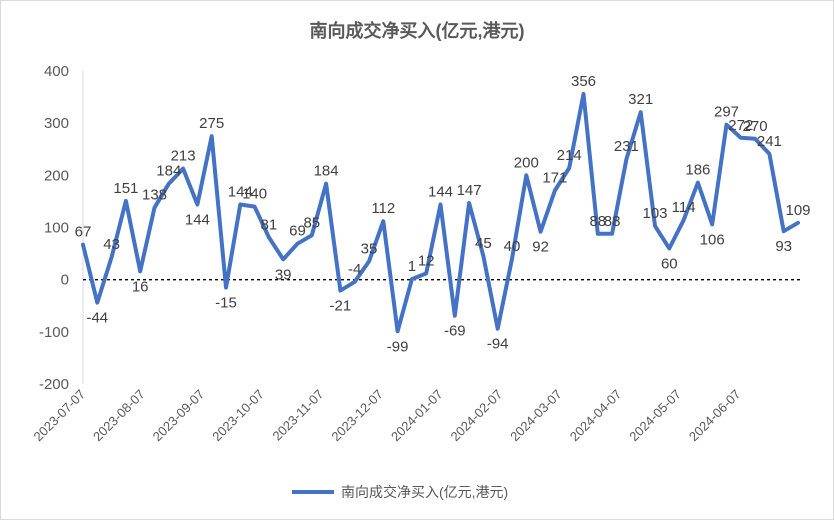 The height and width of the screenshot is (520, 834). What do you see at coordinates (540, 247) in the screenshot?
I see `data-label: 92` at bounding box center [540, 247].